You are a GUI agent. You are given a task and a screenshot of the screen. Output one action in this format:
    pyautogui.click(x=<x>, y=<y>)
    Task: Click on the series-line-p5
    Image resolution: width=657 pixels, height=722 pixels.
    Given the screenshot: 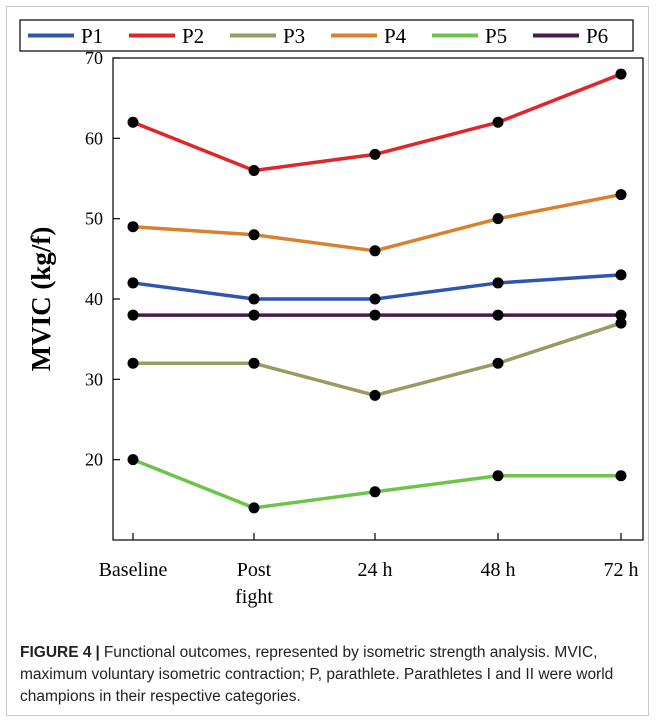 What is the action you would take?
    pyautogui.click(x=376, y=484)
    